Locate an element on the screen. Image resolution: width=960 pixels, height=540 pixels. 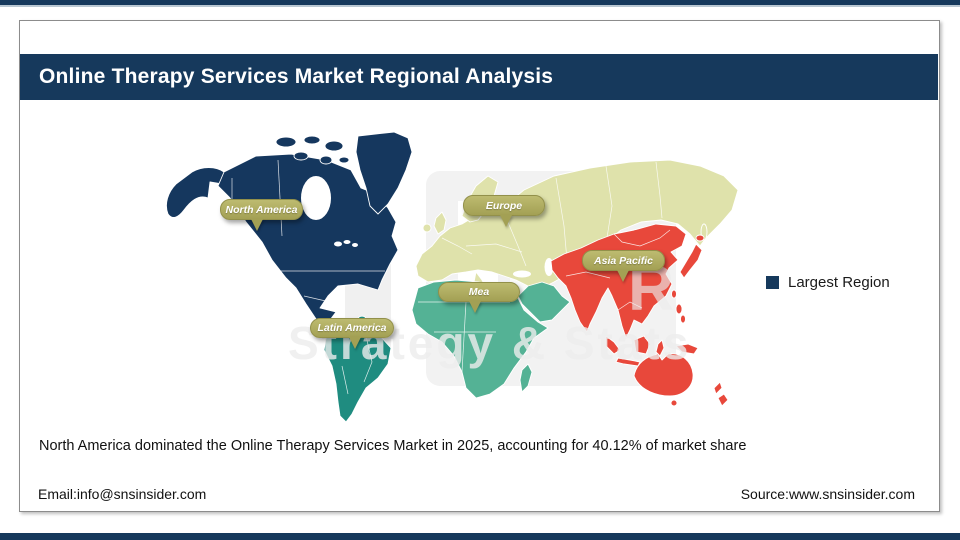
map-label-text: Mea is located at coordinates (479, 292).